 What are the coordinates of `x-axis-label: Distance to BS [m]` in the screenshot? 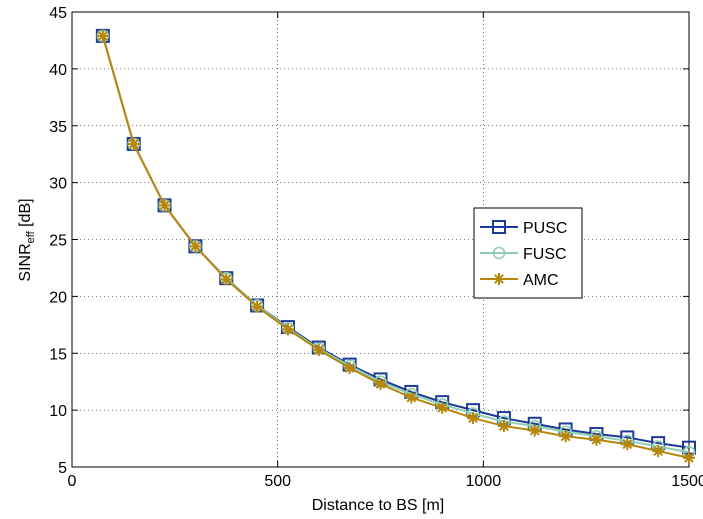 It's located at (378, 505).